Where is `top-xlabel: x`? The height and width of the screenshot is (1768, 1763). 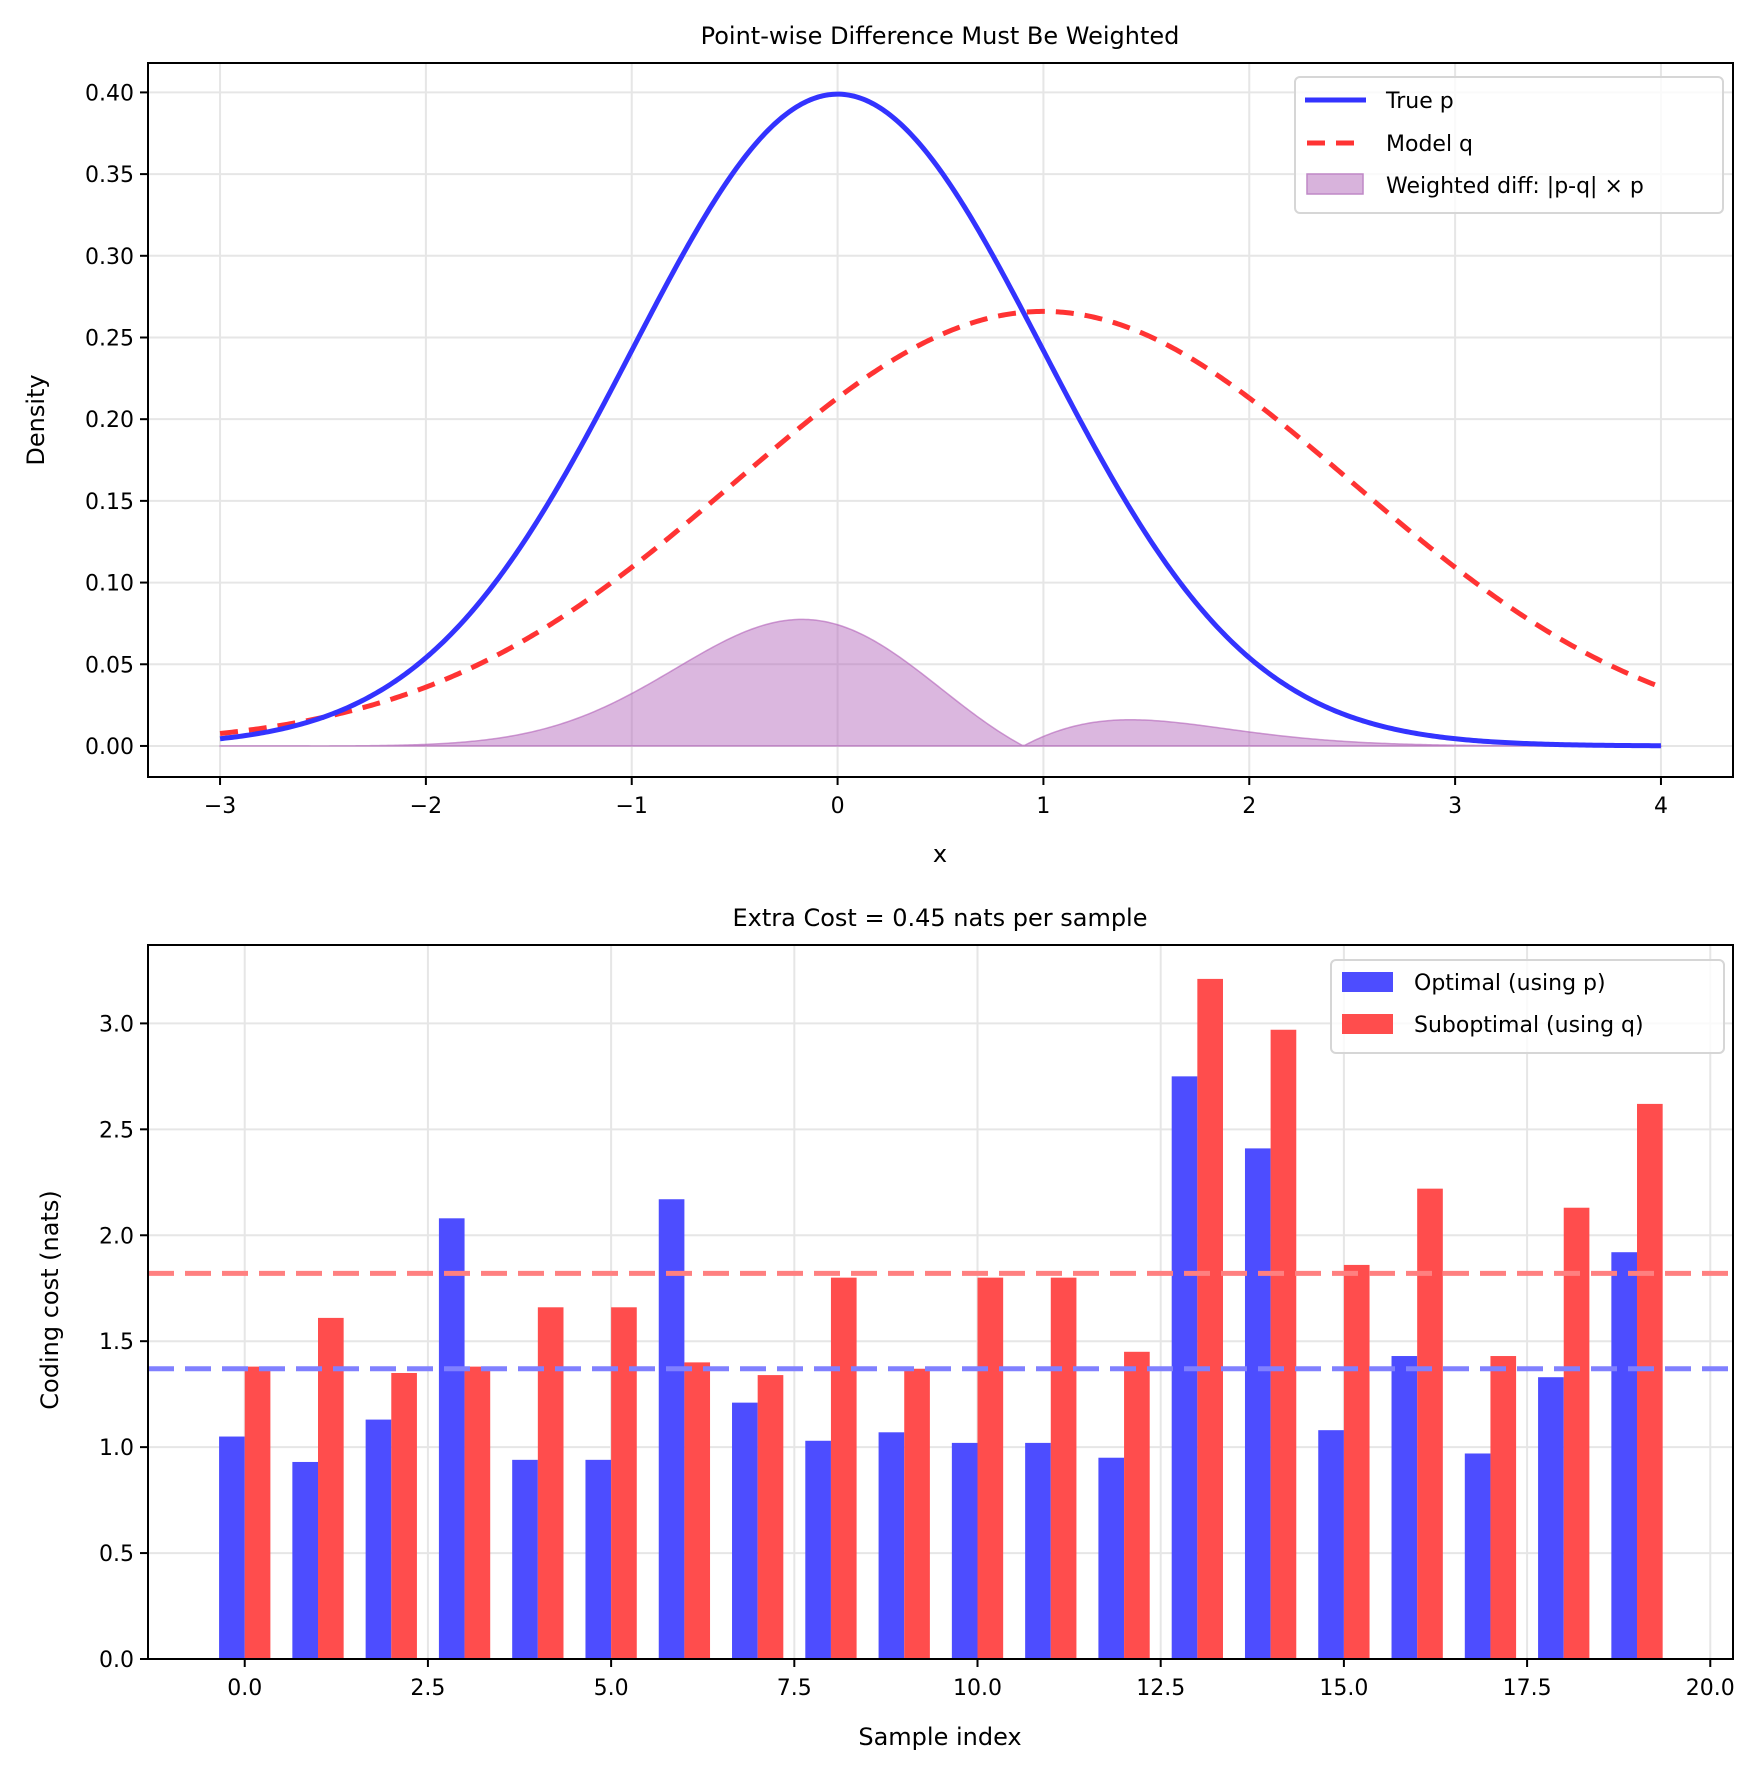 top-xlabel: x is located at coordinates (940, 854).